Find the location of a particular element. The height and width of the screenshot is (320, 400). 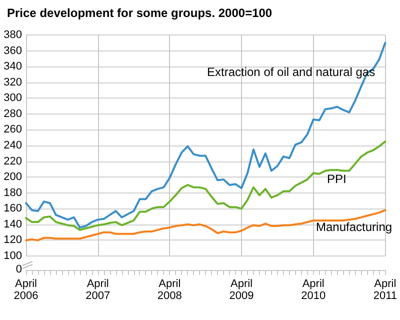

series-label: PPI is located at coordinates (336, 179).